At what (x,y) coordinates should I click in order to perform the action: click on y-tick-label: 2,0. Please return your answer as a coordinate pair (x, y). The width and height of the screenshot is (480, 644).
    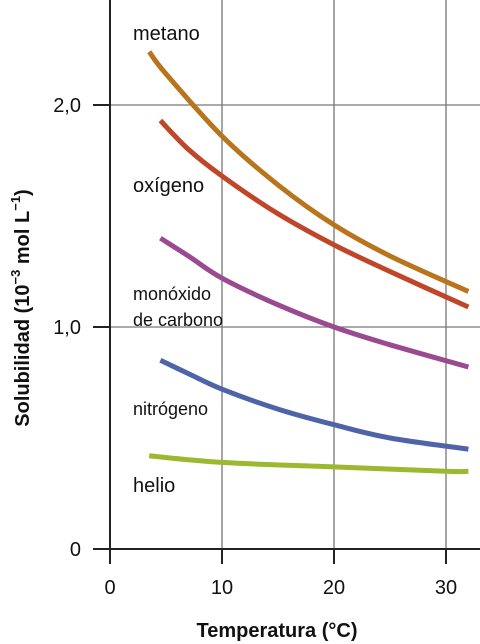
    Looking at the image, I should click on (67, 106).